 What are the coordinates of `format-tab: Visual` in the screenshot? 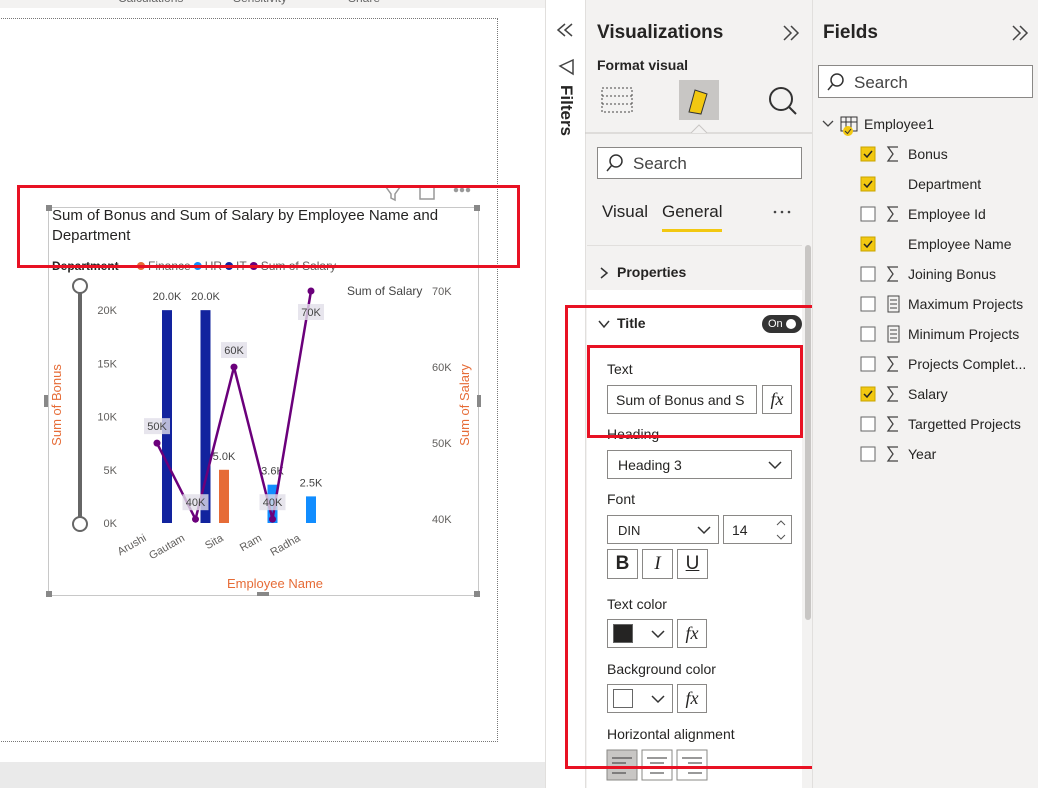 It's located at (625, 211).